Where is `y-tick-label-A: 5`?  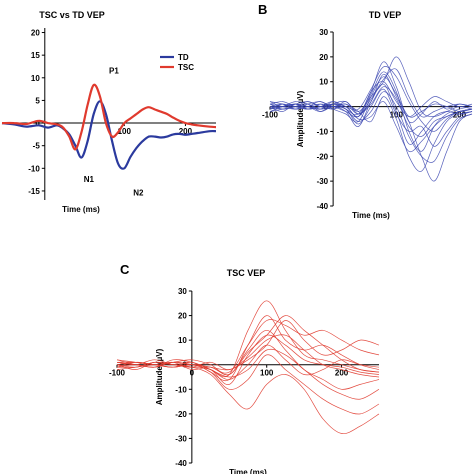 y-tick-label-A: 5 is located at coordinates (37, 100).